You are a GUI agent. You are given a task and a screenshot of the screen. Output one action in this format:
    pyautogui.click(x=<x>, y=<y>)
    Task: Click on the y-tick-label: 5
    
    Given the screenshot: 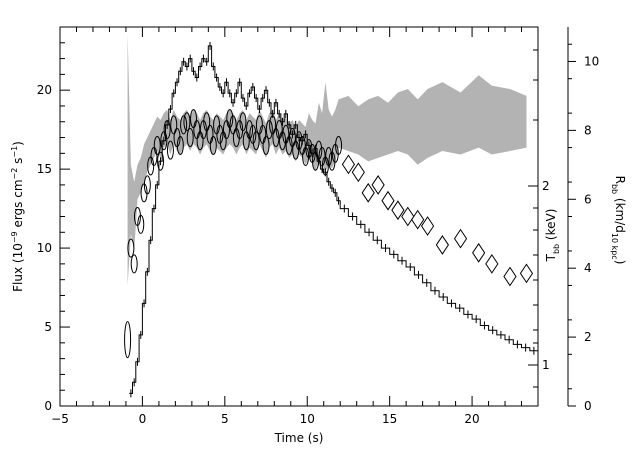 What is the action you would take?
    pyautogui.click(x=48, y=327)
    